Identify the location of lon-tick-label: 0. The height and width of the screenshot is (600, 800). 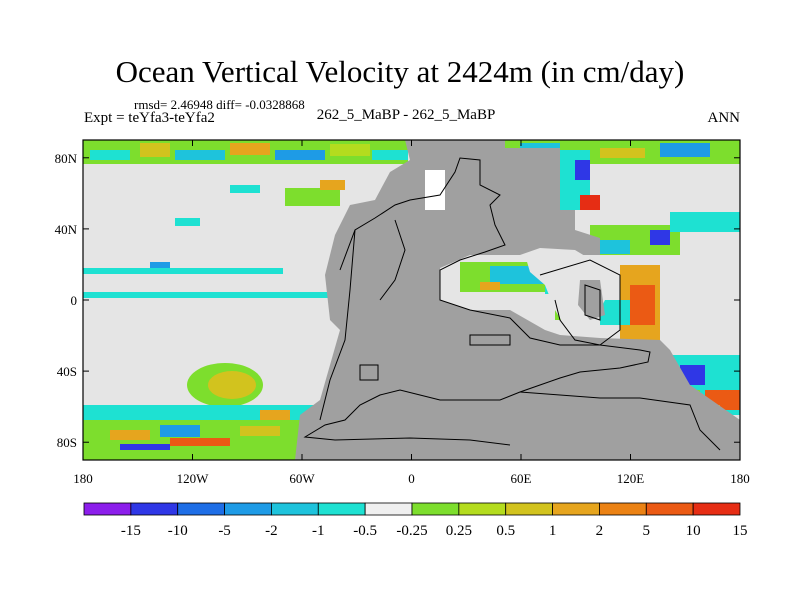
(411, 478).